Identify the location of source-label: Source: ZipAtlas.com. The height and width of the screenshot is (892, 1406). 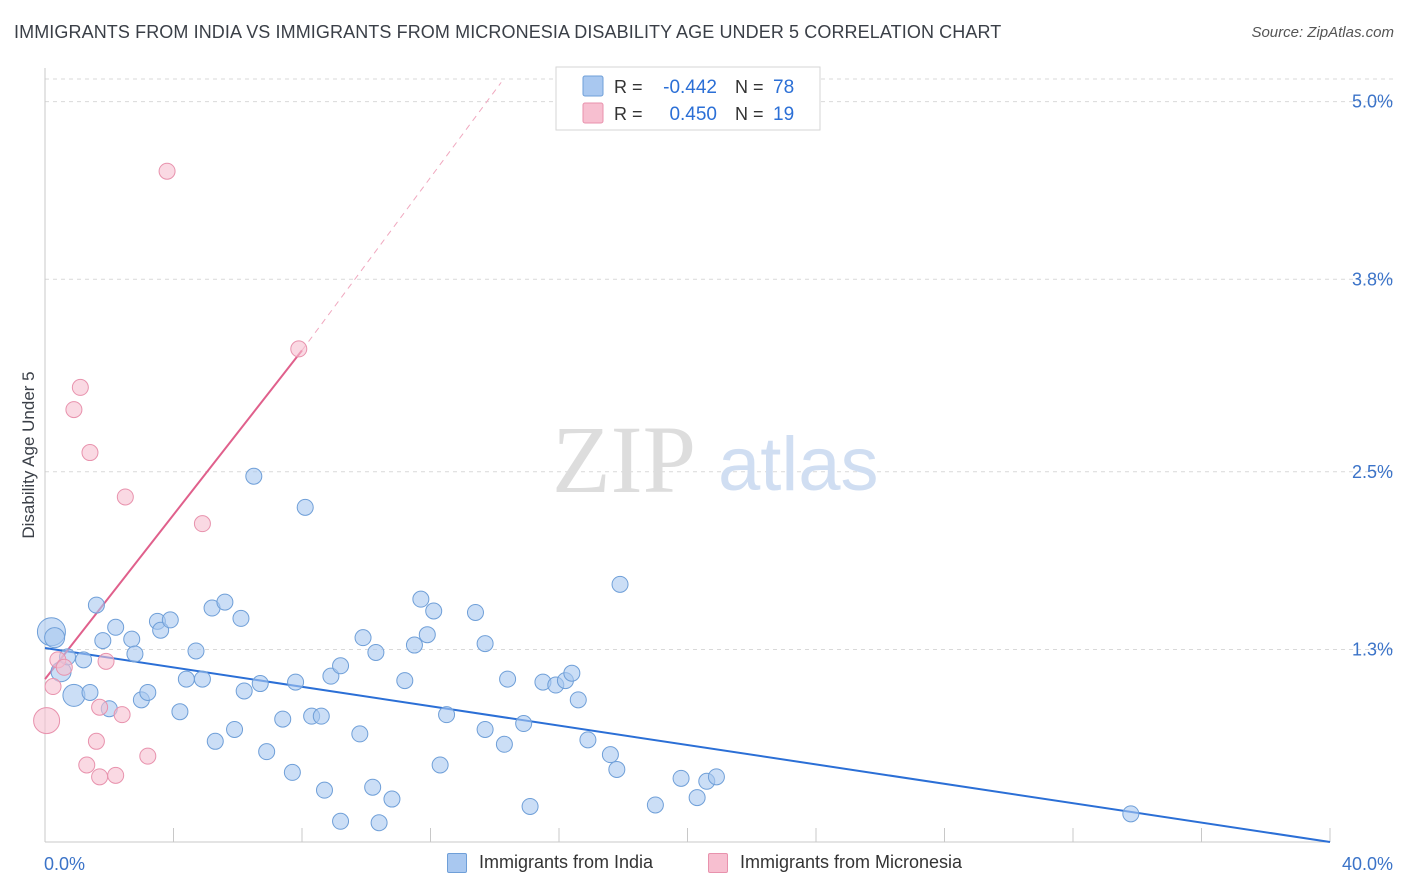
(1322, 32).